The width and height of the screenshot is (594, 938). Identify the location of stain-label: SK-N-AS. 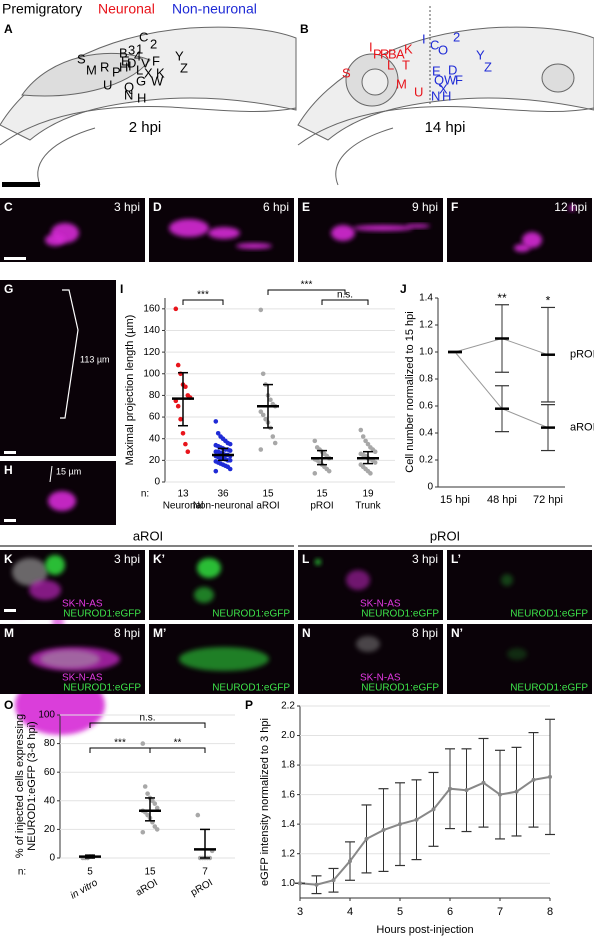
(380, 678).